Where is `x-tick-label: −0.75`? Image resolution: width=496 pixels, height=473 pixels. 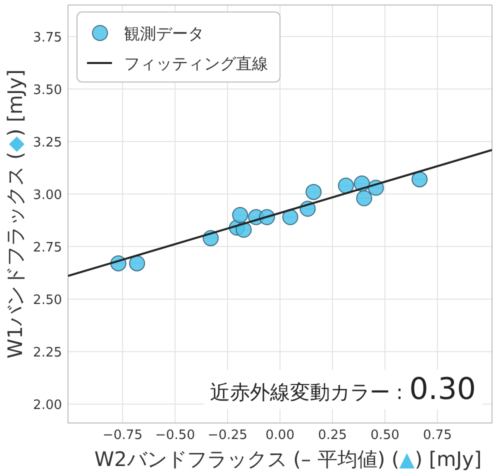 x-tick-label: −0.75 is located at coordinates (122, 435).